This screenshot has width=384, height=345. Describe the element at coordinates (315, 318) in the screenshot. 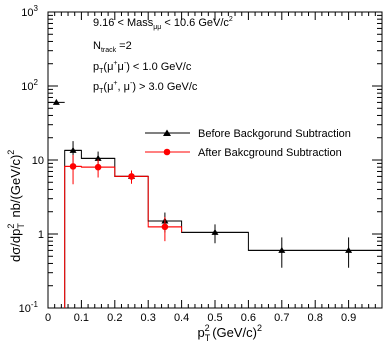

I see `x-tick-label: 0.8` at that location.